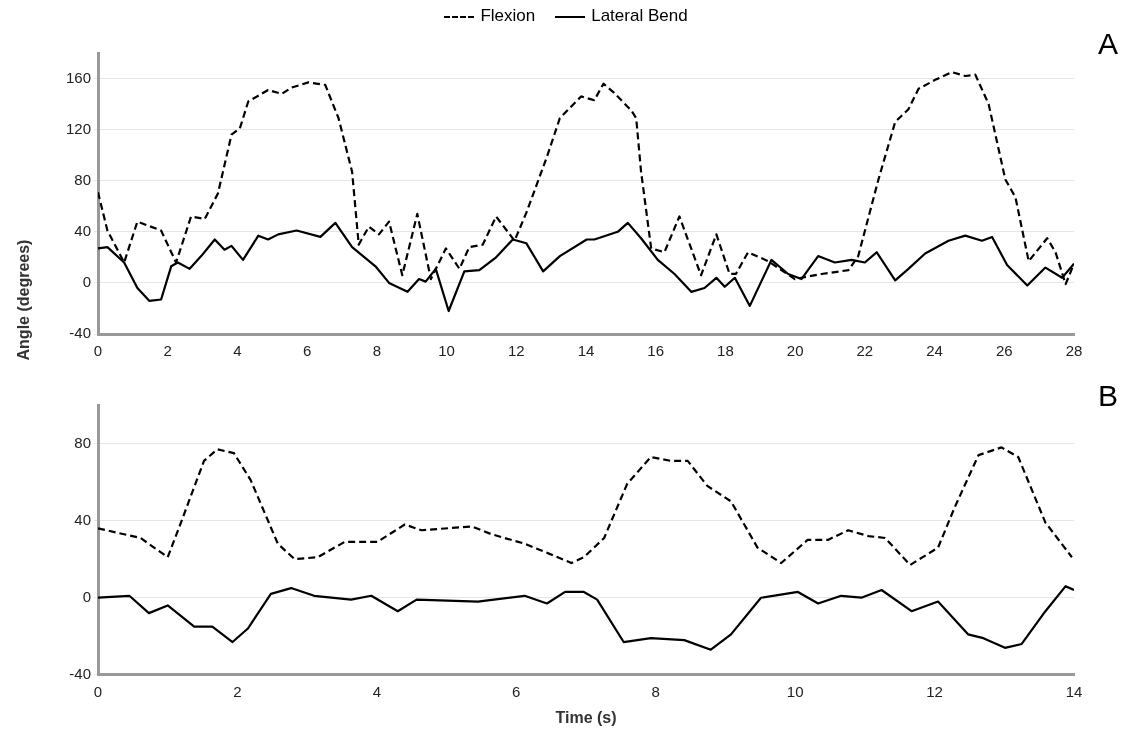 Image resolution: width=1132 pixels, height=736 pixels. Describe the element at coordinates (795, 351) in the screenshot. I see `x-tick-label: 20` at that location.